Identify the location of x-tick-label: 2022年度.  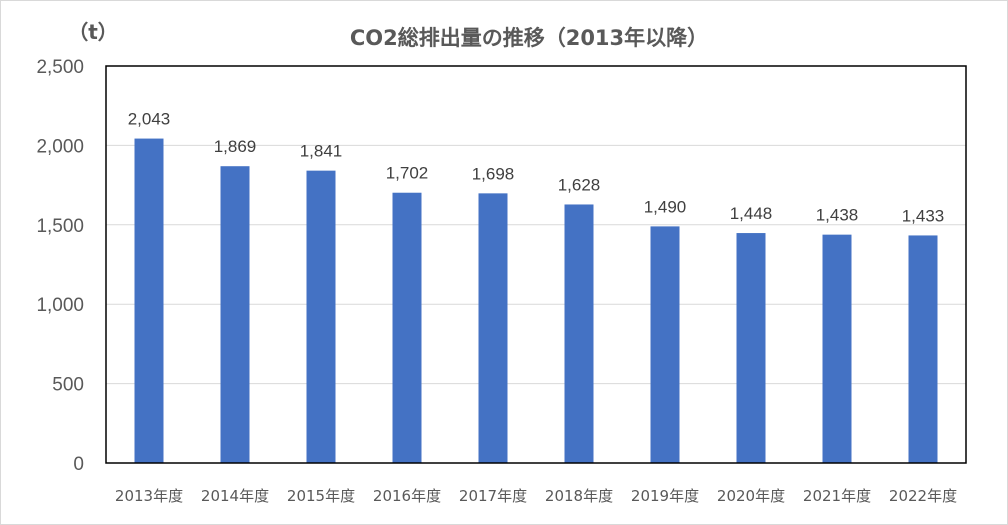
(923, 496).